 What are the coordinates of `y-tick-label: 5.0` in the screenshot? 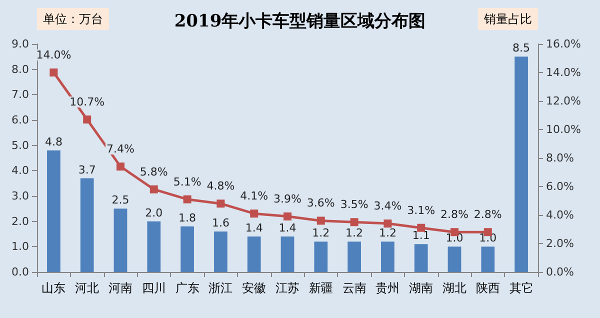 It's located at (20, 145).